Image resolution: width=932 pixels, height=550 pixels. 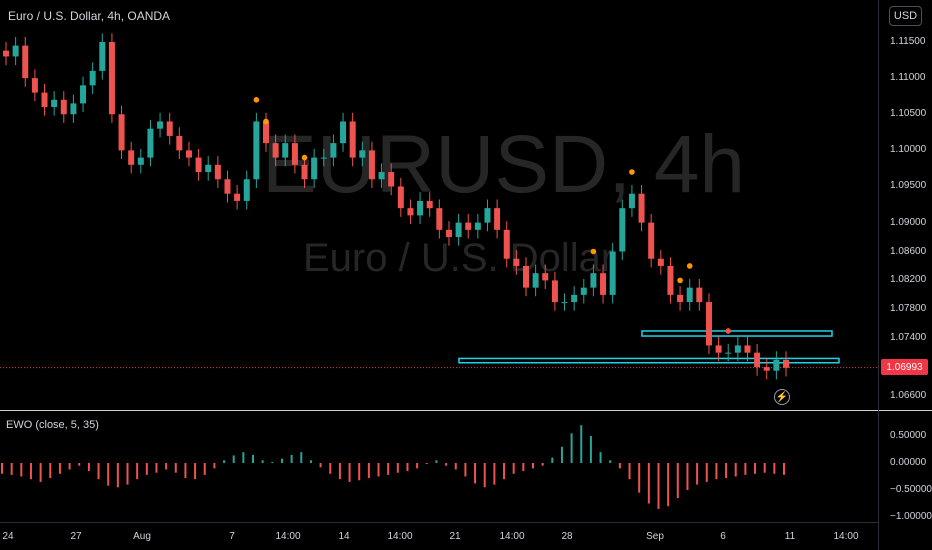 What do you see at coordinates (76, 536) in the screenshot?
I see `time-tick-label: 27` at bounding box center [76, 536].